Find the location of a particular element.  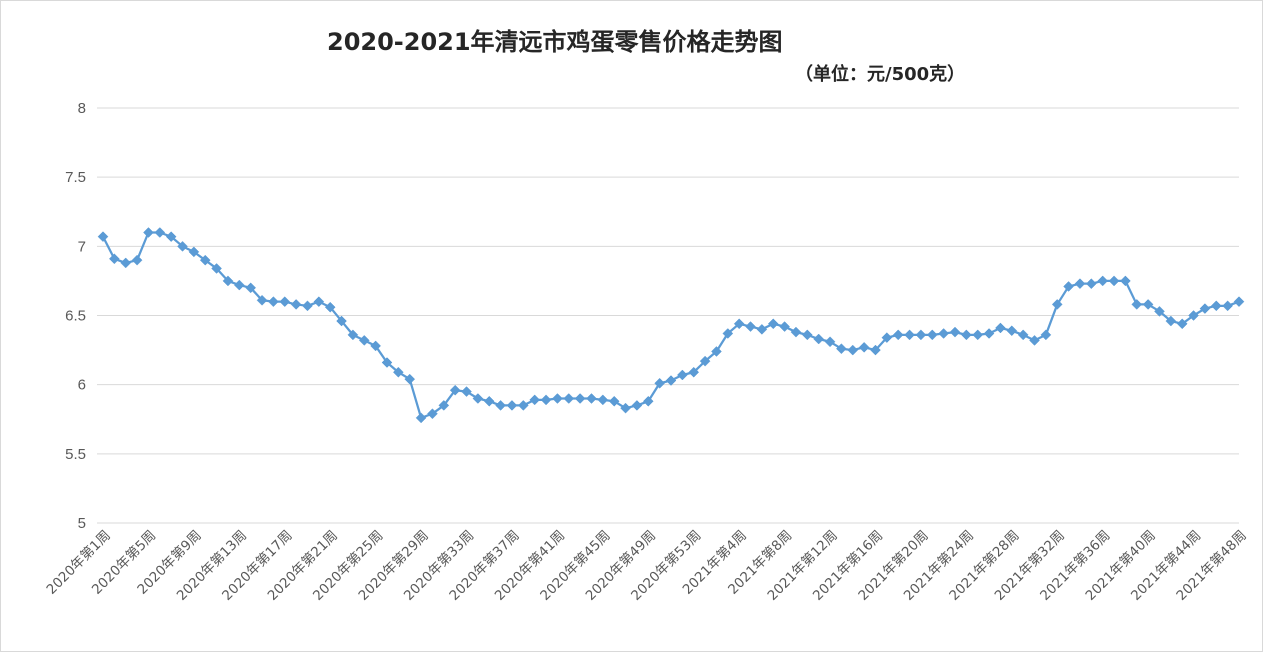

y-tick-label: 5 is located at coordinates (82, 523).